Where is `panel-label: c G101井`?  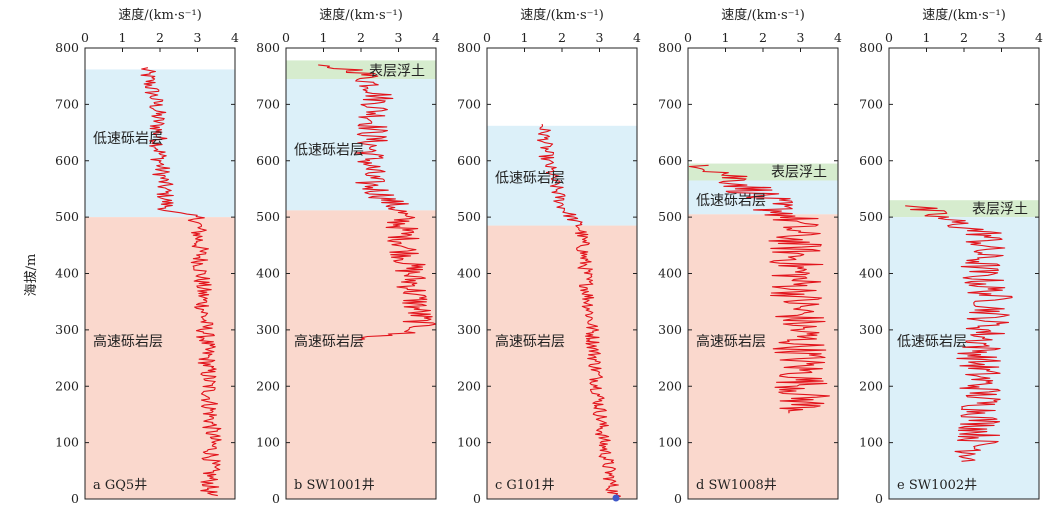
panel-label: c G101井 is located at coordinates (525, 485).